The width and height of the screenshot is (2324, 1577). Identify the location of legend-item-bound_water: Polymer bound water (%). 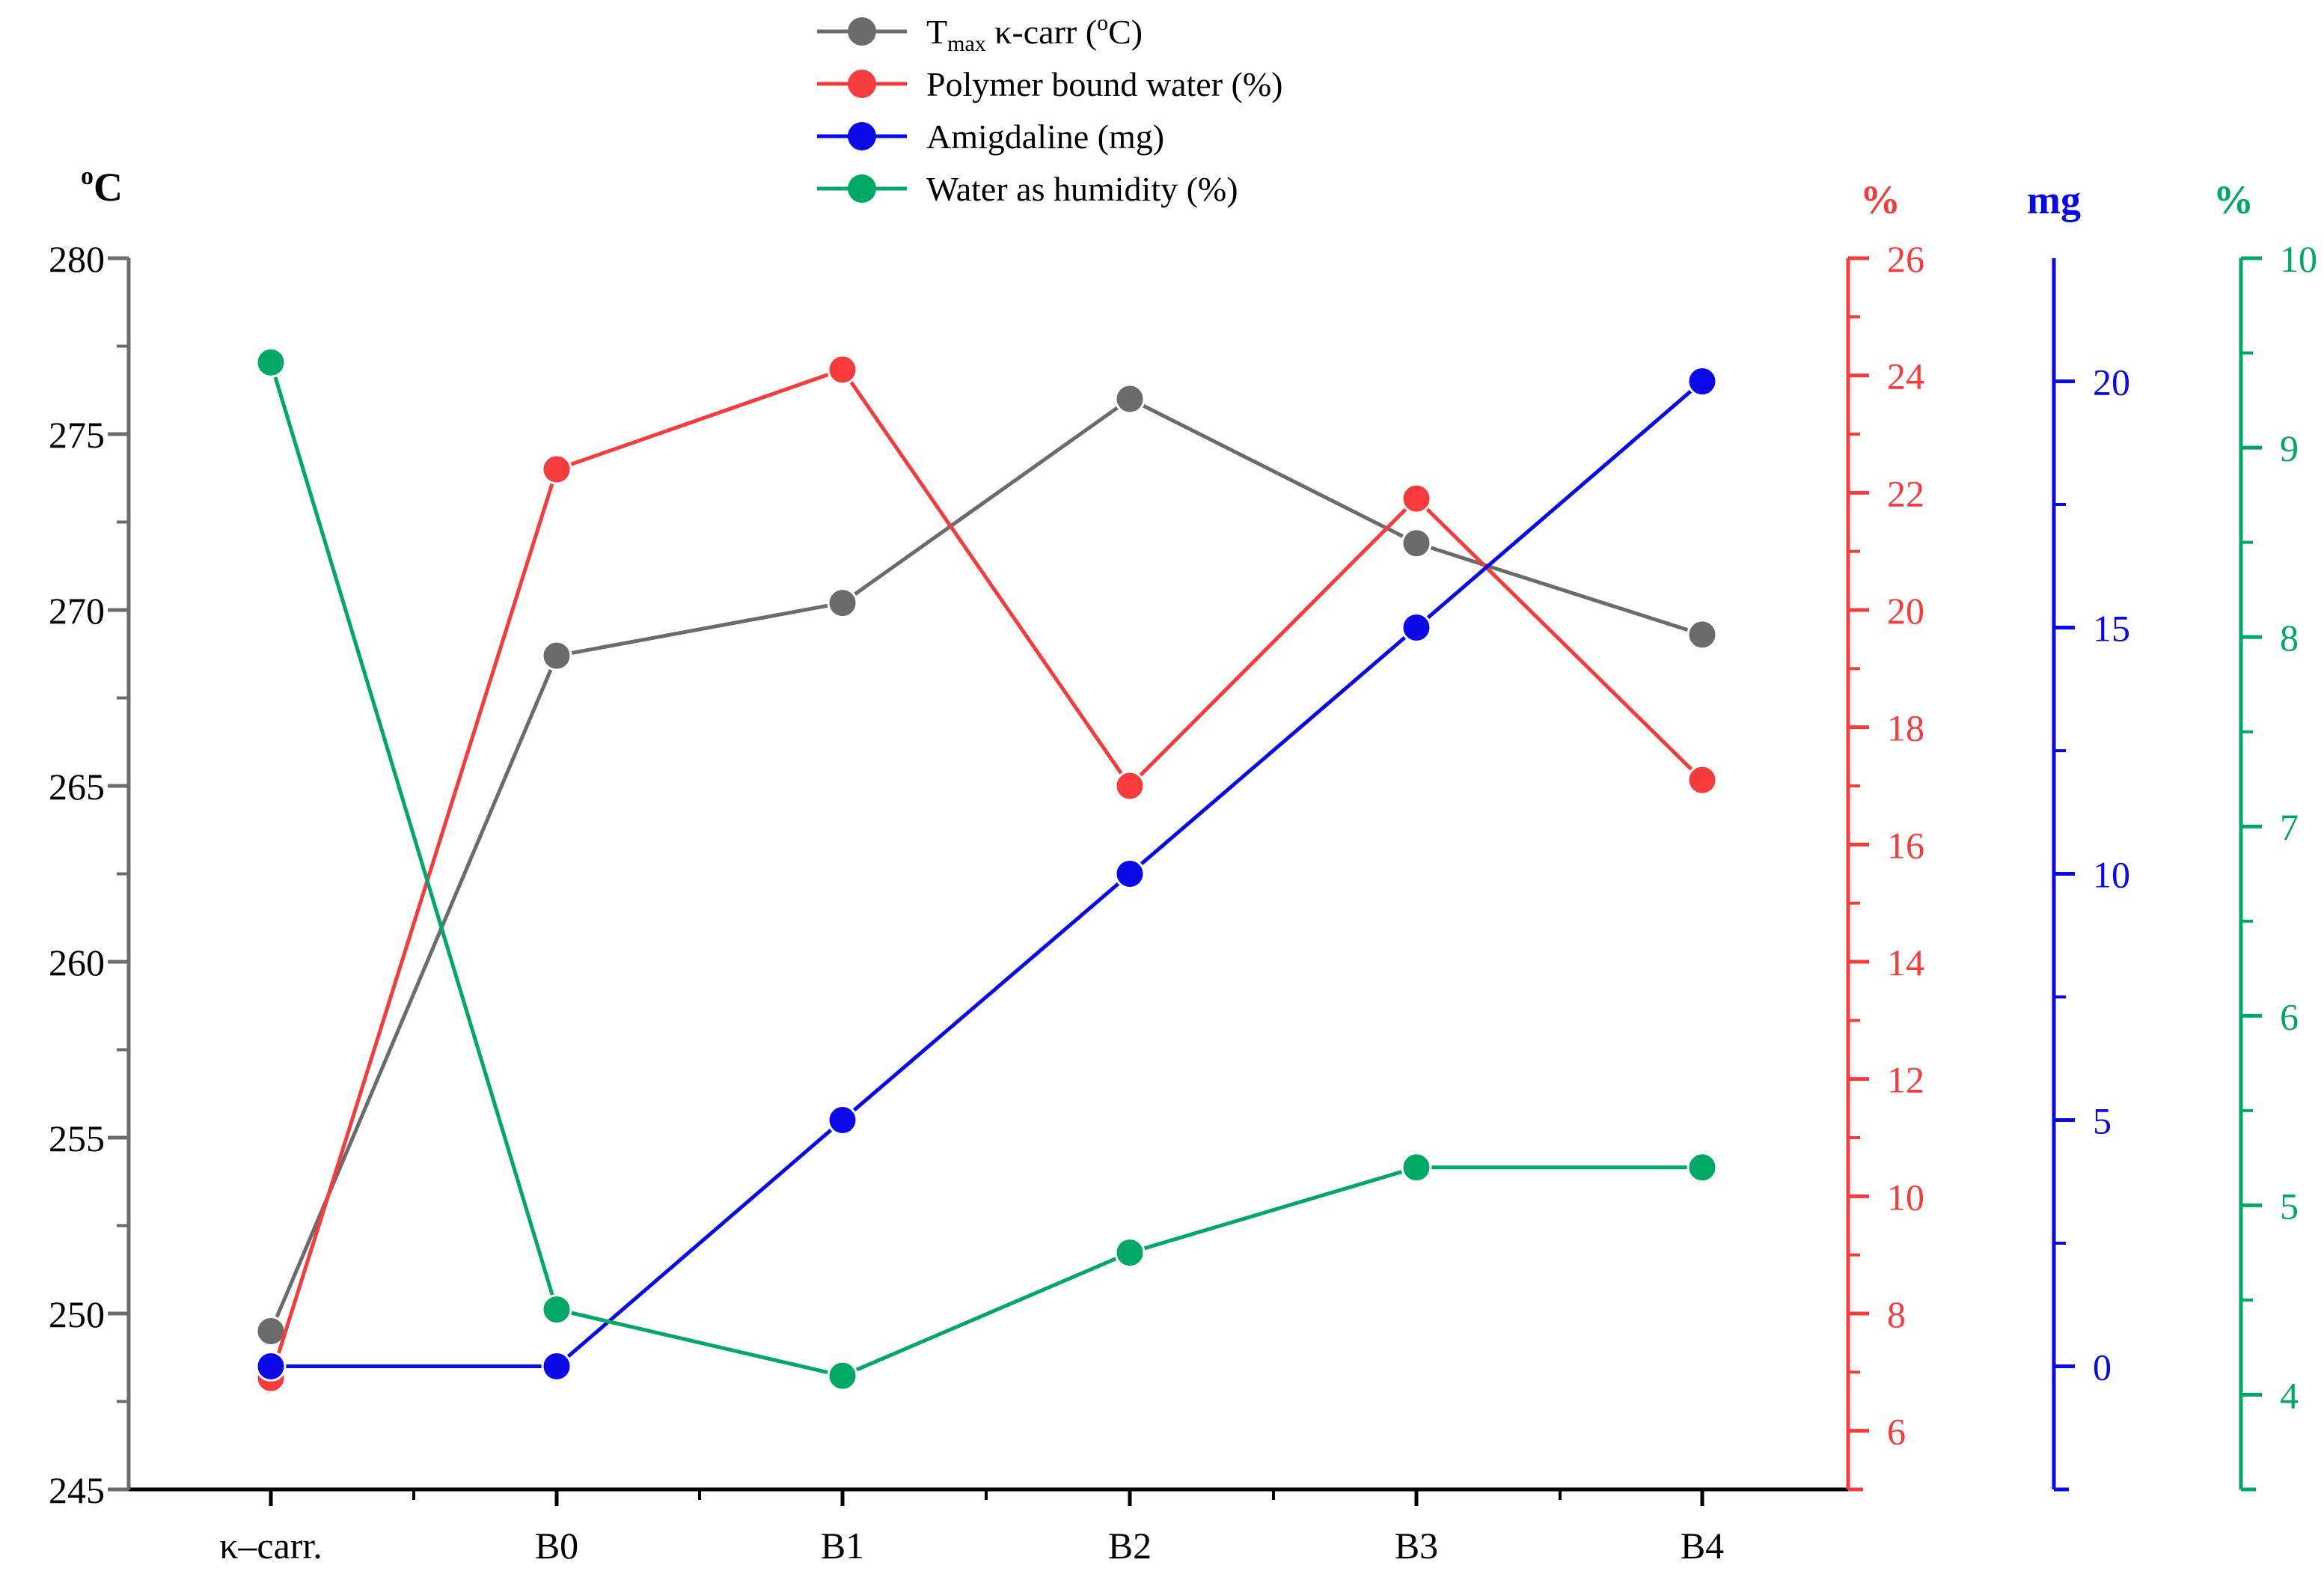
(1050, 84).